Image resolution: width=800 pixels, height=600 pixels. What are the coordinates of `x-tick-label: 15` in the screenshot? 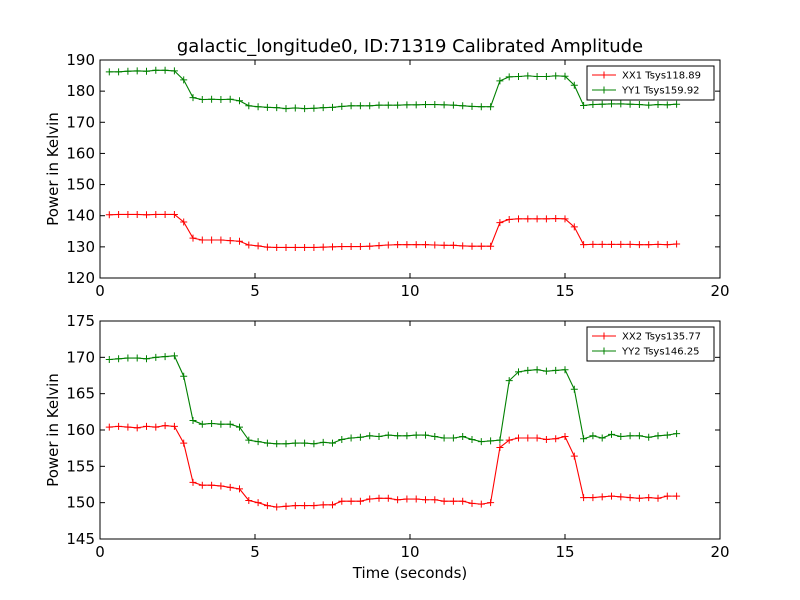 It's located at (564, 552).